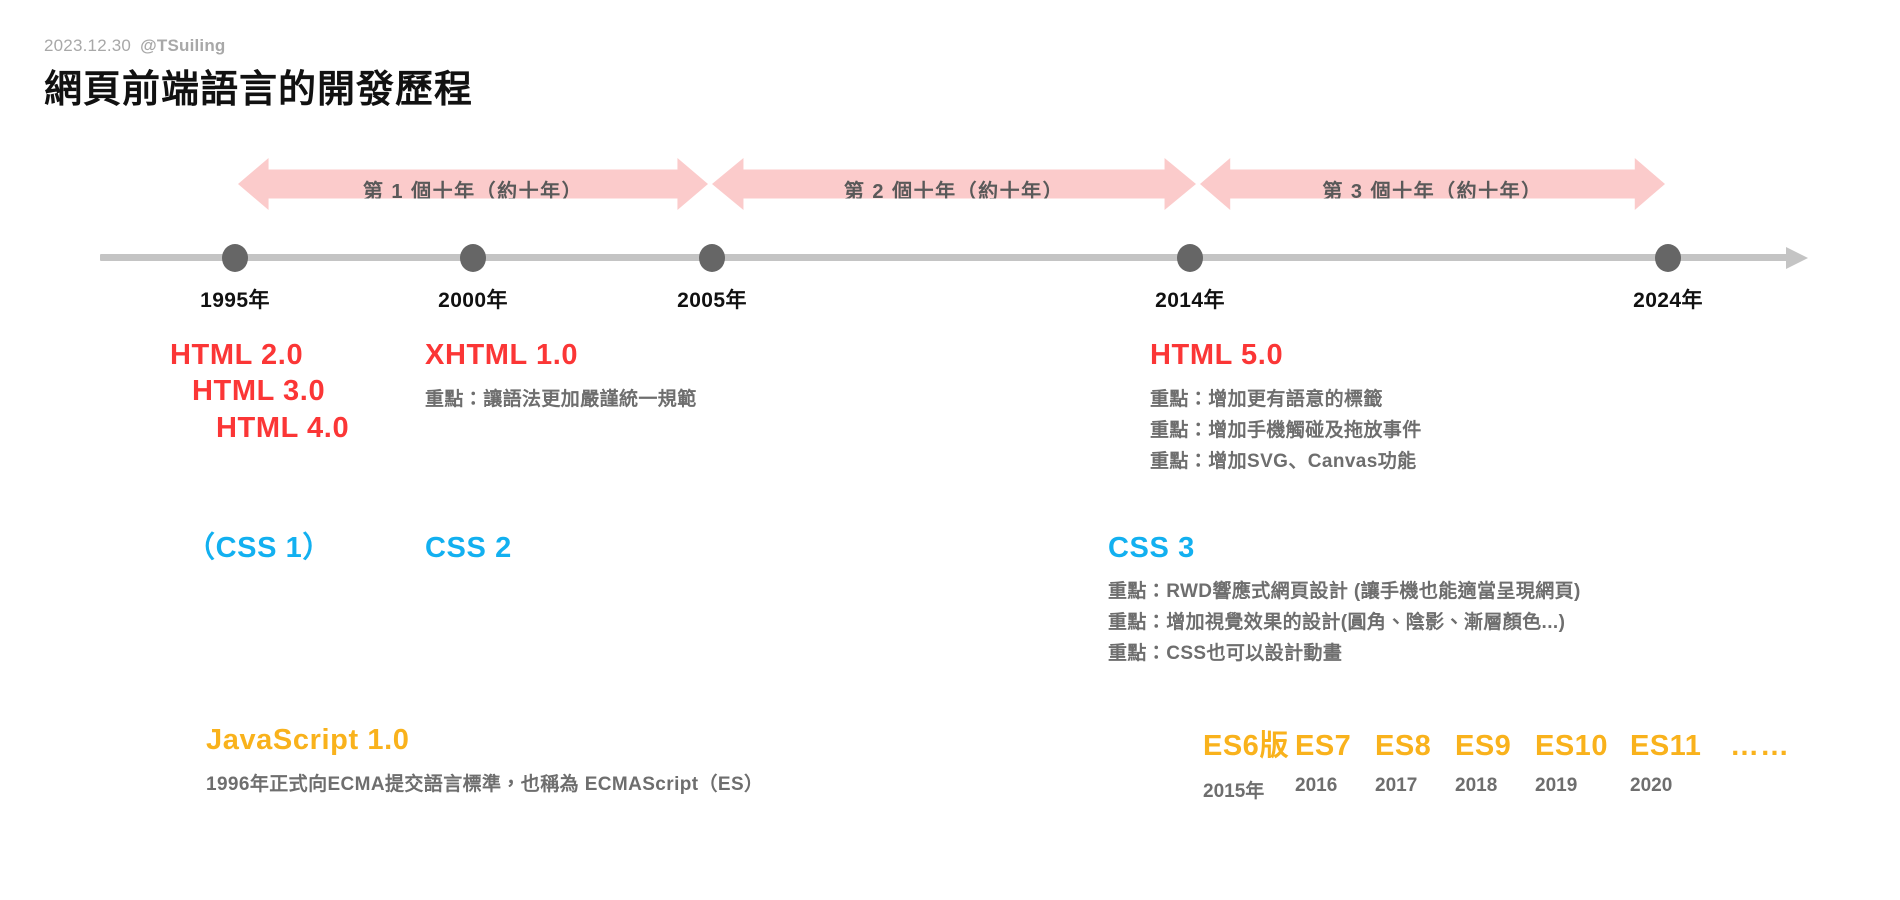 The image size is (1900, 900). Describe the element at coordinates (473, 191) in the screenshot. I see `decade-label-1: 第 1 個十年（約十年）` at that location.